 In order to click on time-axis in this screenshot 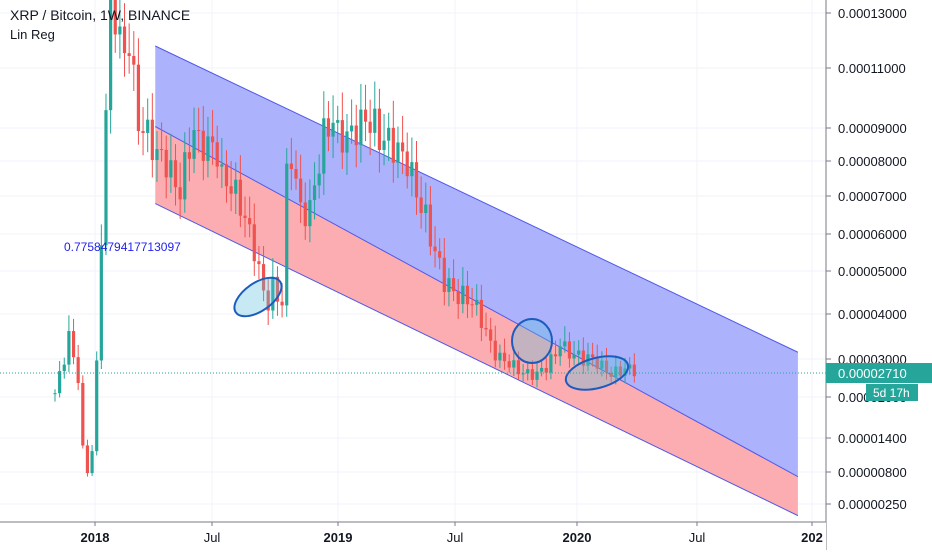, I will do `click(413, 536)`.